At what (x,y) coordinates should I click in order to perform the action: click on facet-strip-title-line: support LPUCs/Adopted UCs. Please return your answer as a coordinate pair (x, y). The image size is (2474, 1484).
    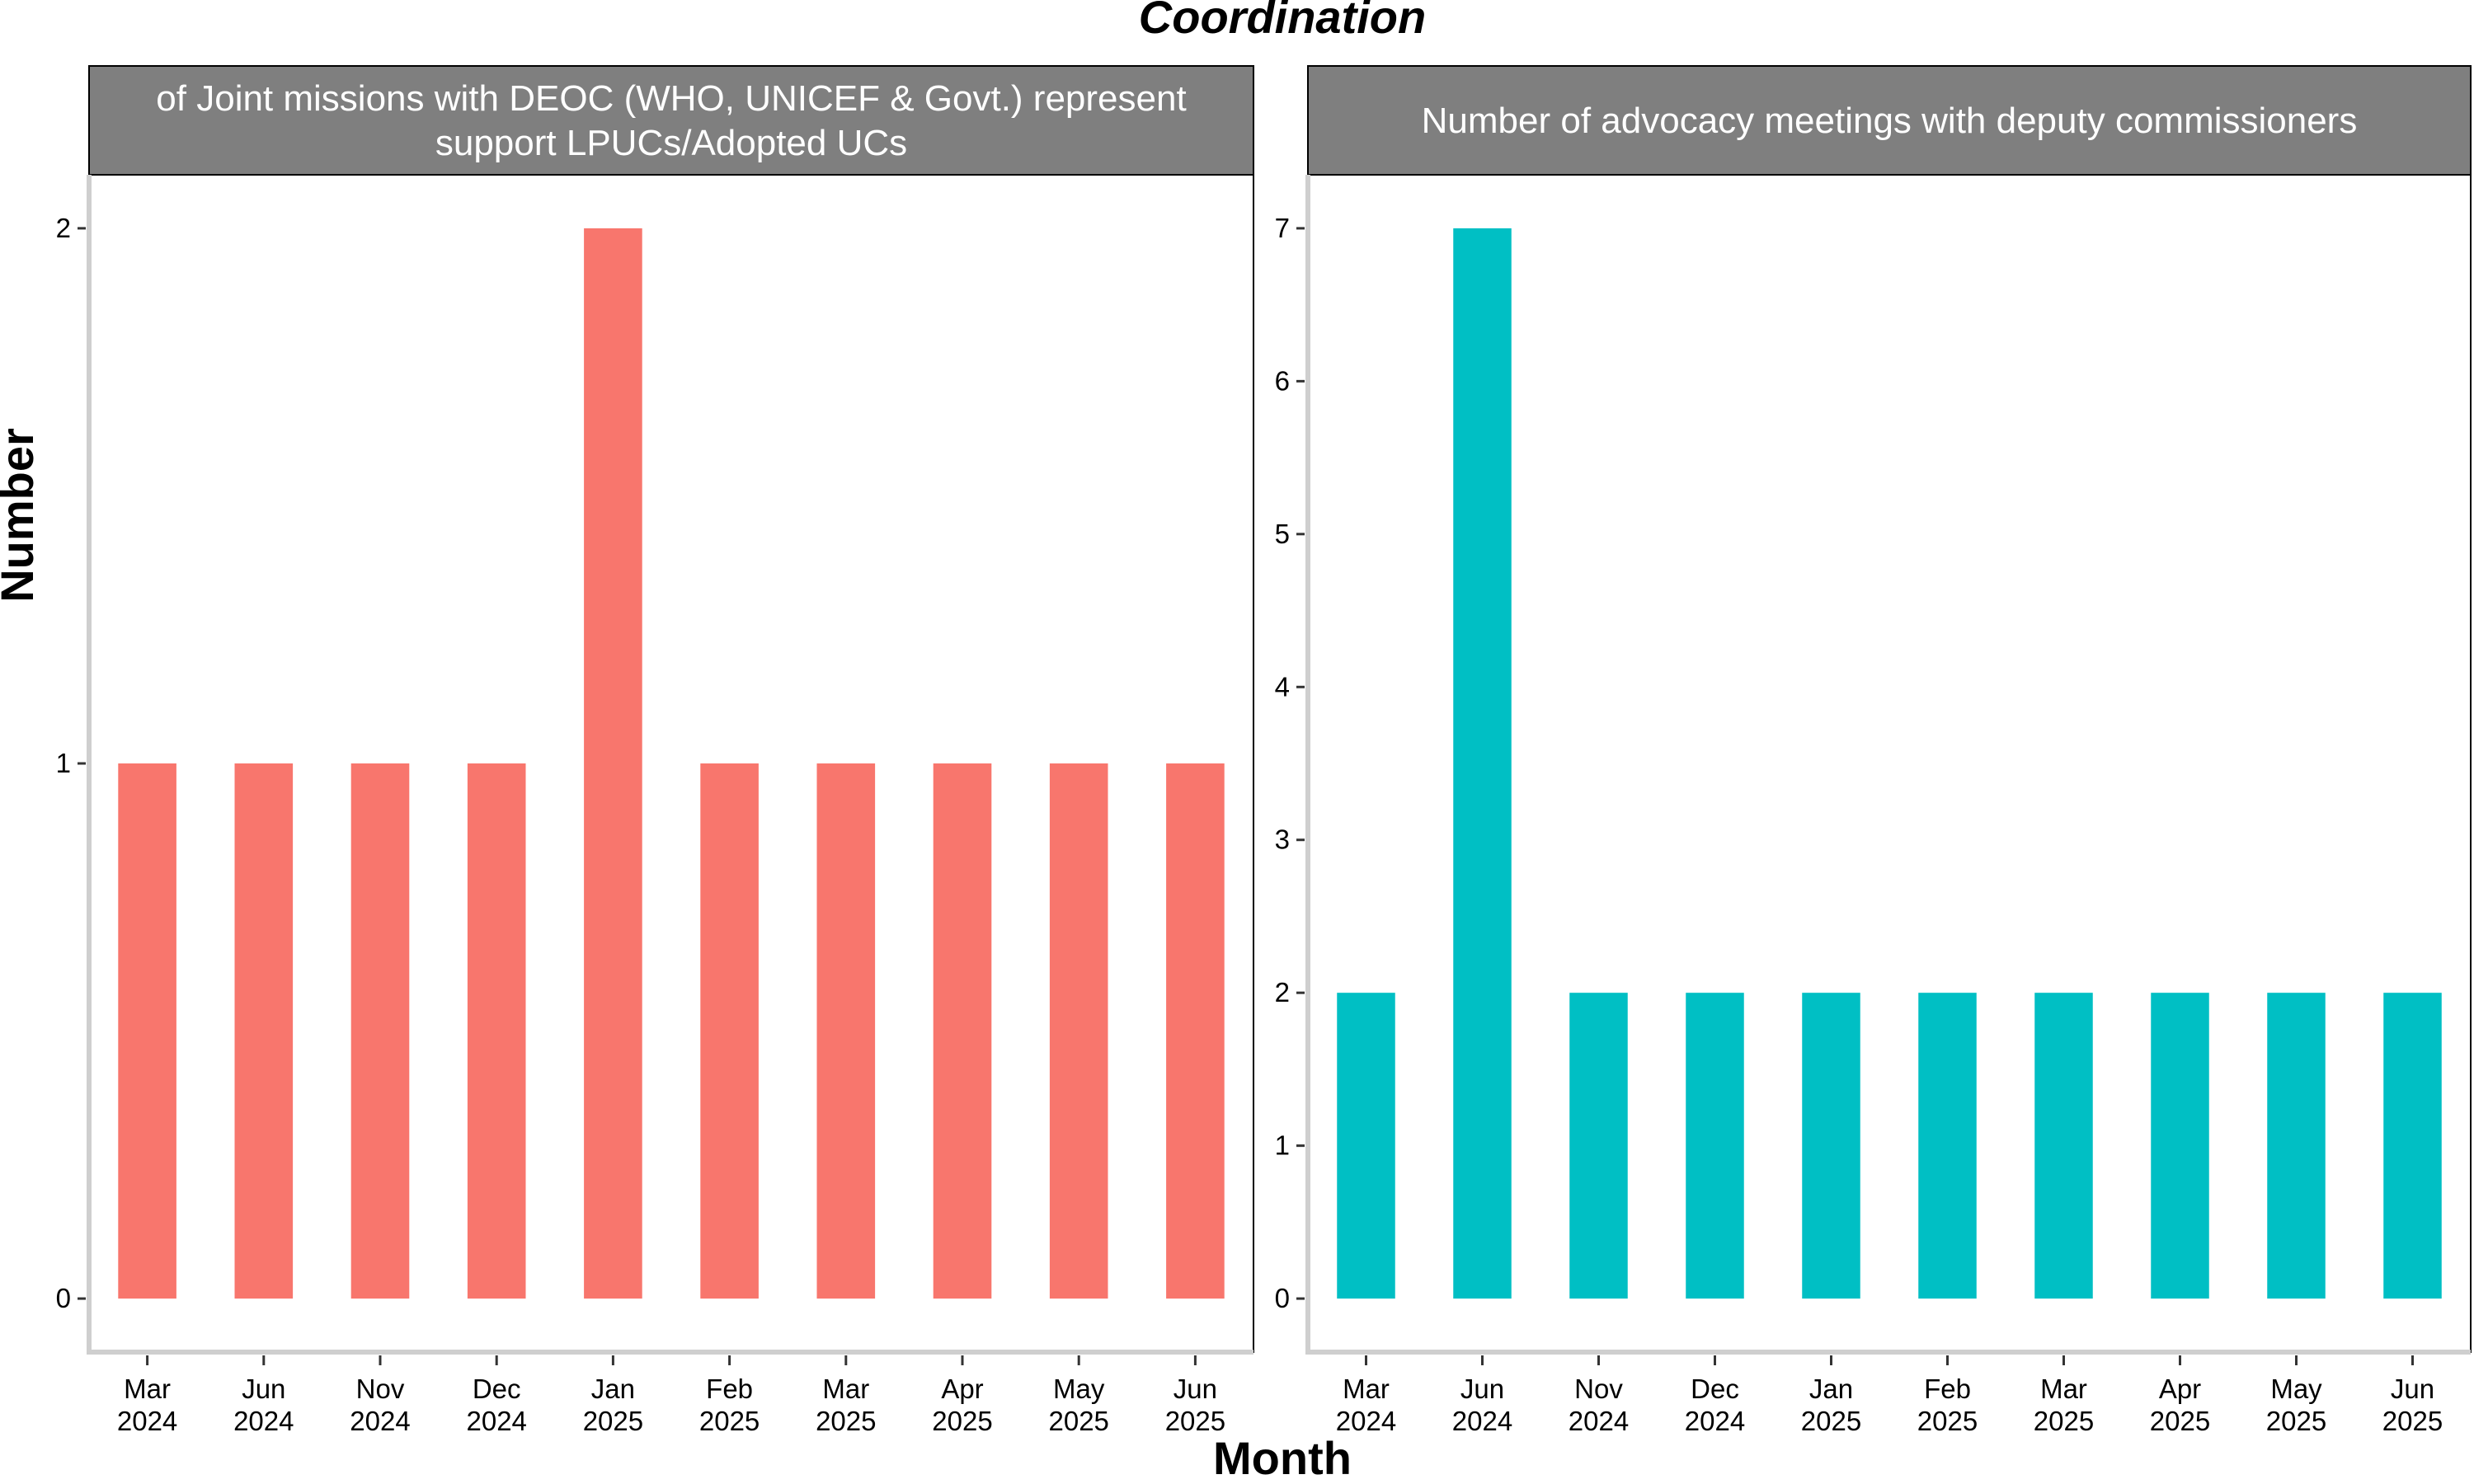
    Looking at the image, I should click on (671, 143).